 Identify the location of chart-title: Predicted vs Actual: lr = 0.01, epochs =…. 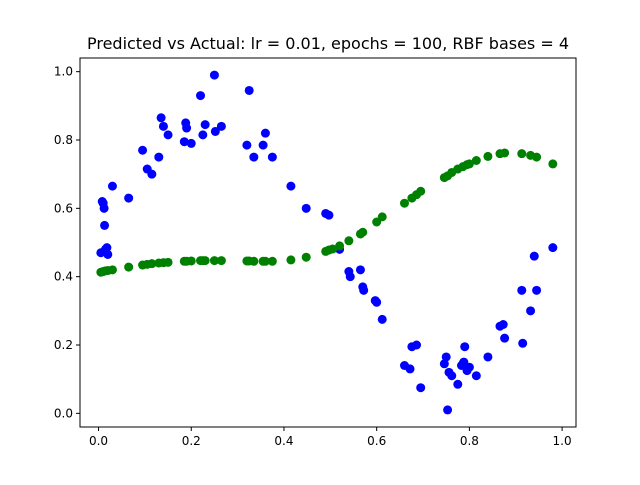
(328, 43).